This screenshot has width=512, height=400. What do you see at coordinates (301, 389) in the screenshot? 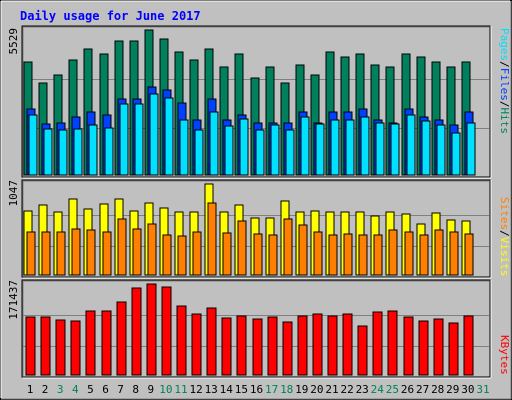
I see `day-label-19: 19` at bounding box center [301, 389].